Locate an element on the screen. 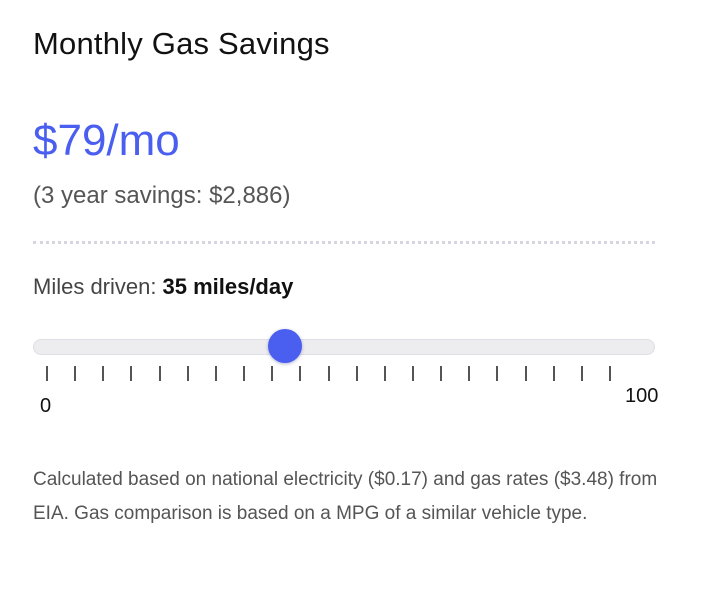 Image resolution: width=714 pixels, height=592 pixels. miles-driven-row: Miles driven: 35 miles/day is located at coordinates (163, 287).